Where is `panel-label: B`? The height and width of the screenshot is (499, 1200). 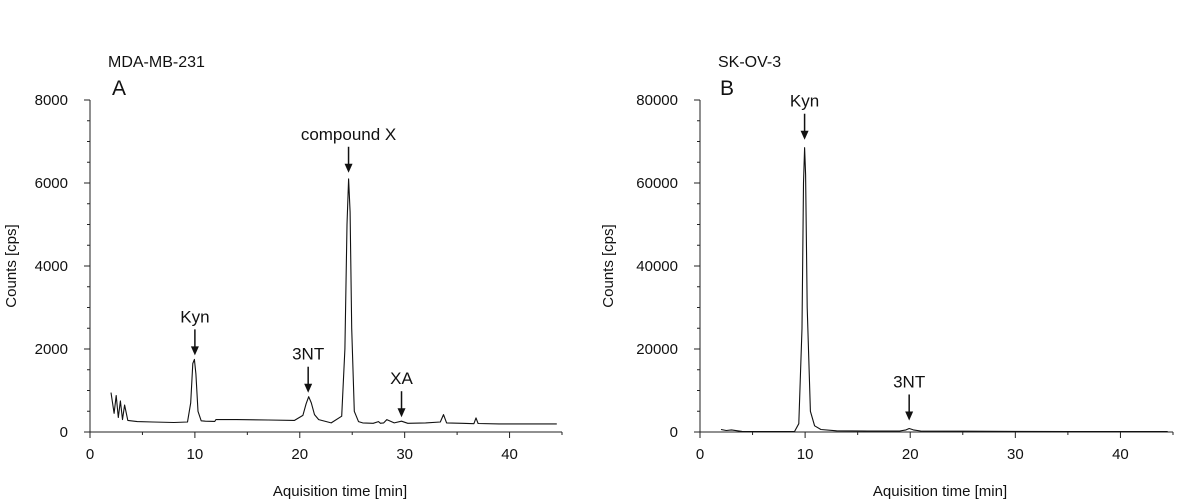 panel-label: B is located at coordinates (727, 88).